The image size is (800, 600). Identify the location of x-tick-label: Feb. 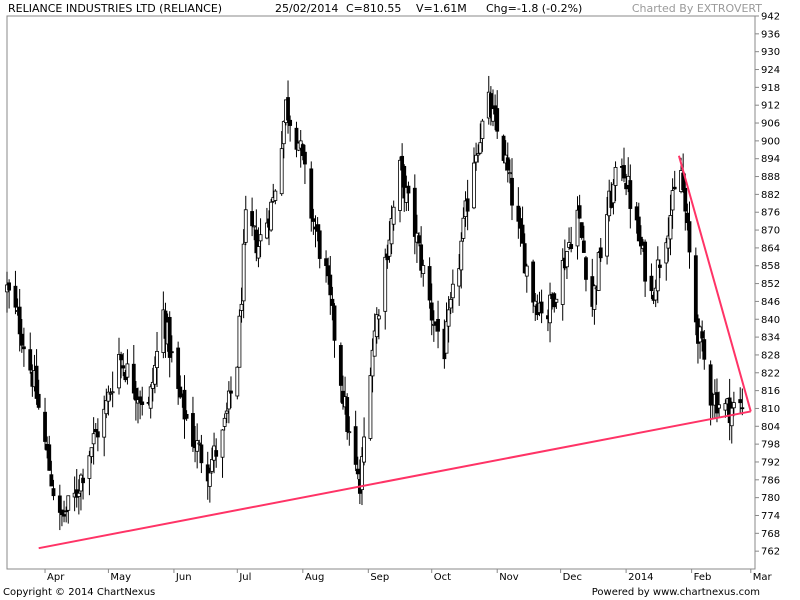
(703, 577).